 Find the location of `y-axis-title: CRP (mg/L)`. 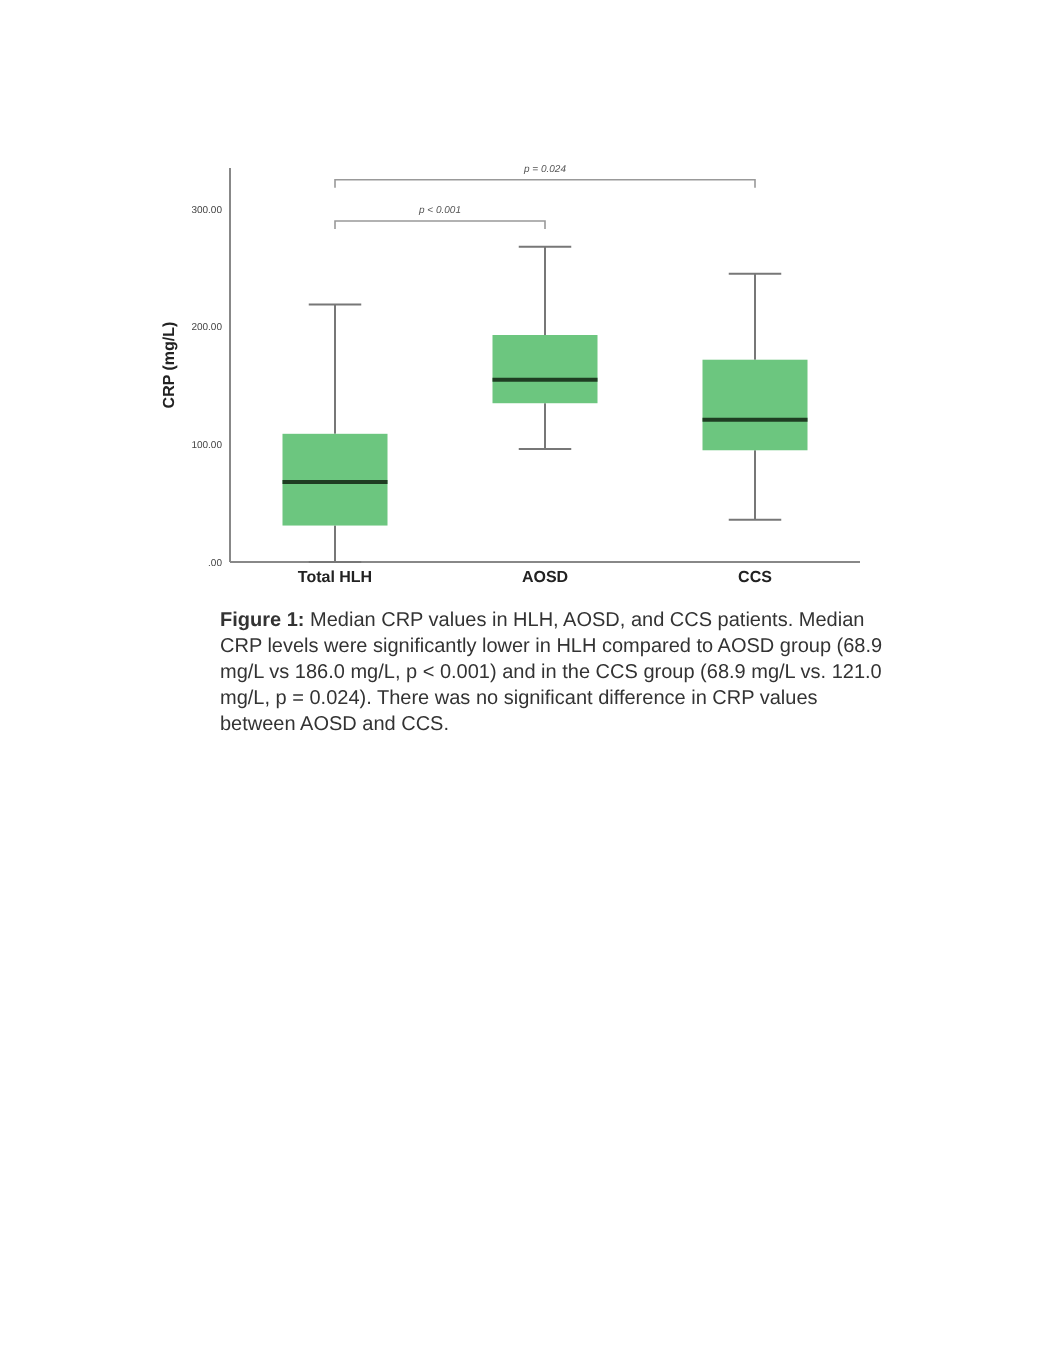

y-axis-title: CRP (mg/L) is located at coordinates (169, 364).